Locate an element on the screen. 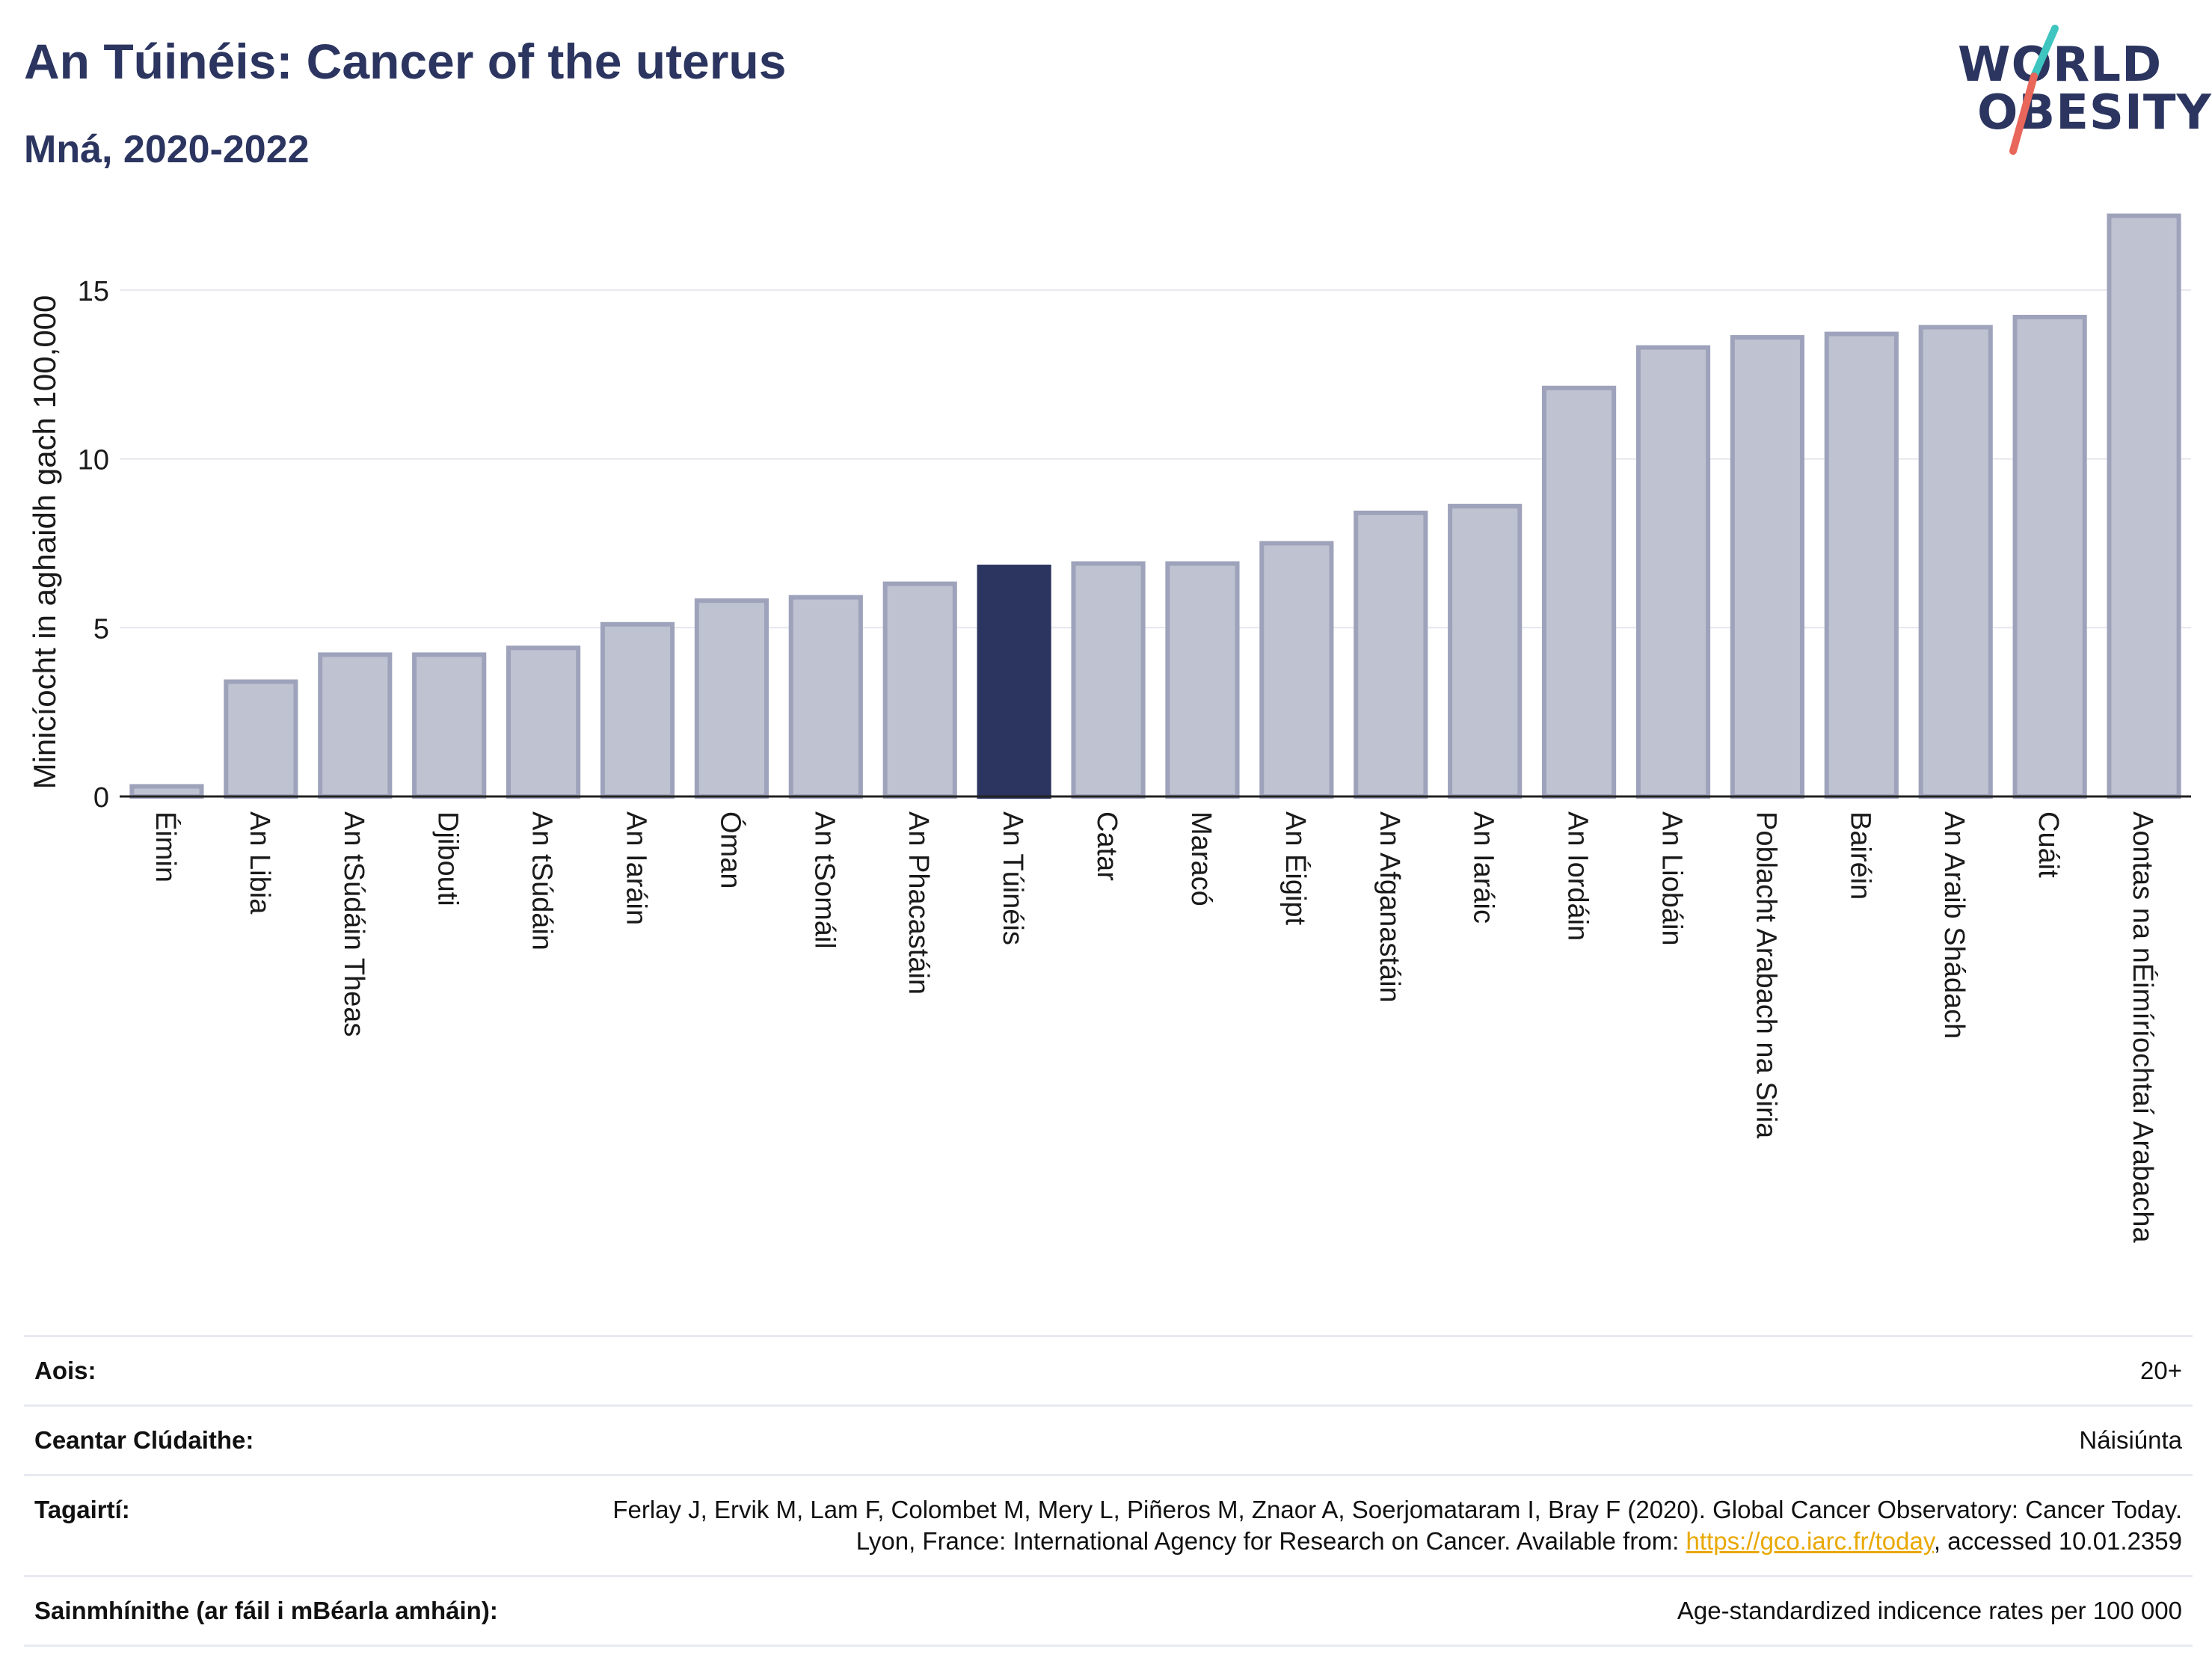 The image size is (2212, 1655). x-tick-label: Poblacht Arabach na Siria is located at coordinates (1765, 975).